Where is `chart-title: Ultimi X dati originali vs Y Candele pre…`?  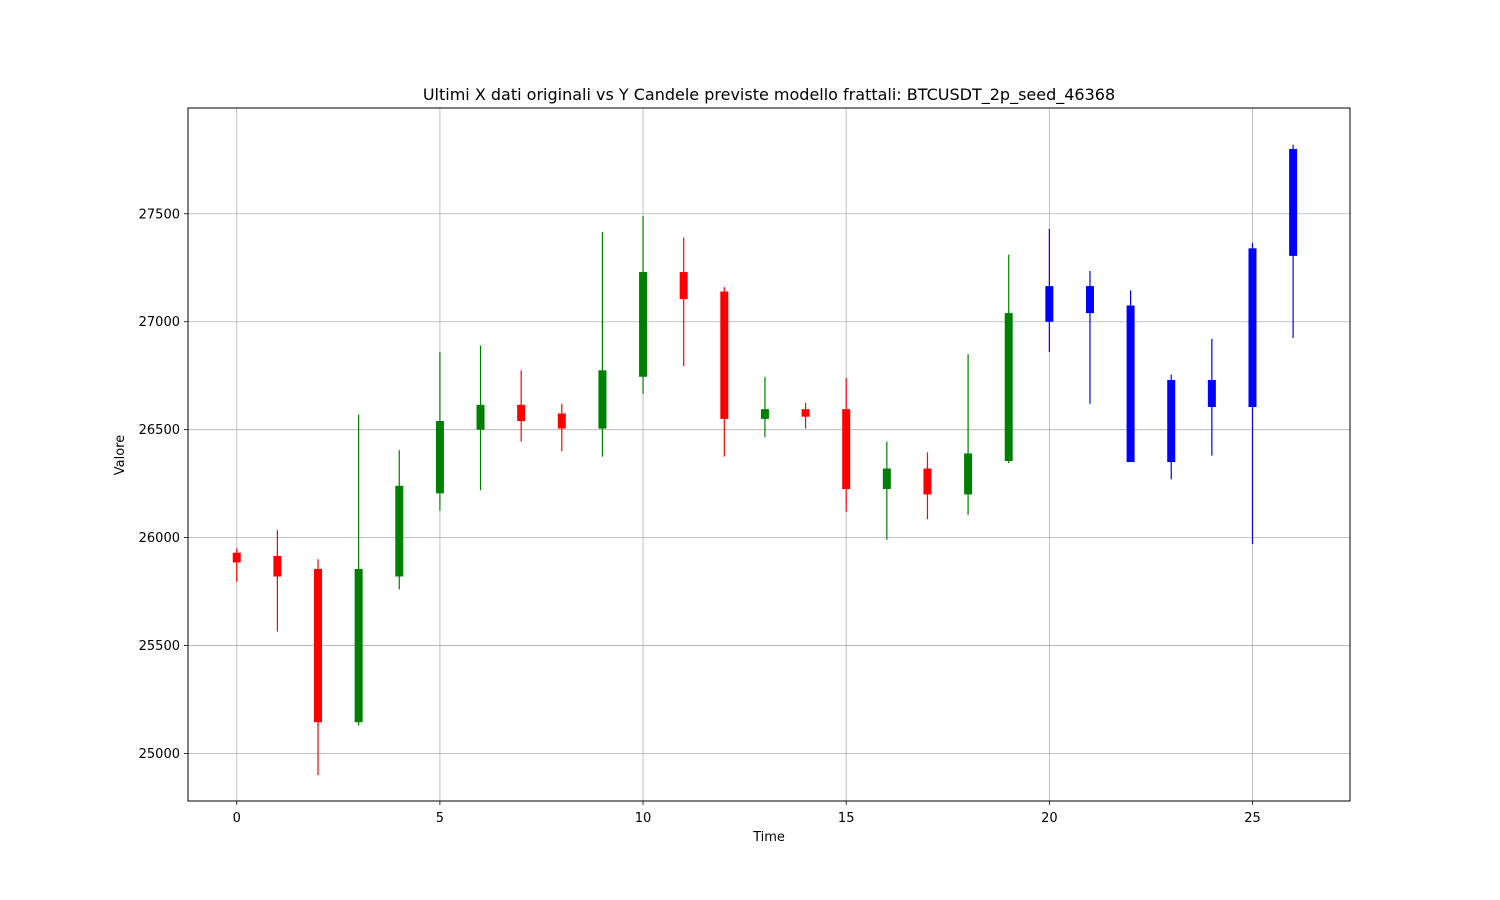 chart-title: Ultimi X dati originali vs Y Candele pre… is located at coordinates (769, 95).